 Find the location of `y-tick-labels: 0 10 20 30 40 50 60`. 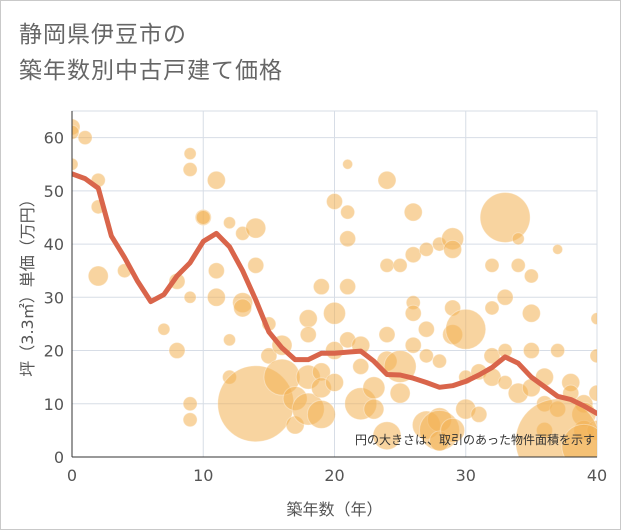

y-tick-labels: 0 10 20 30 40 50 60 is located at coordinates (54, 298).